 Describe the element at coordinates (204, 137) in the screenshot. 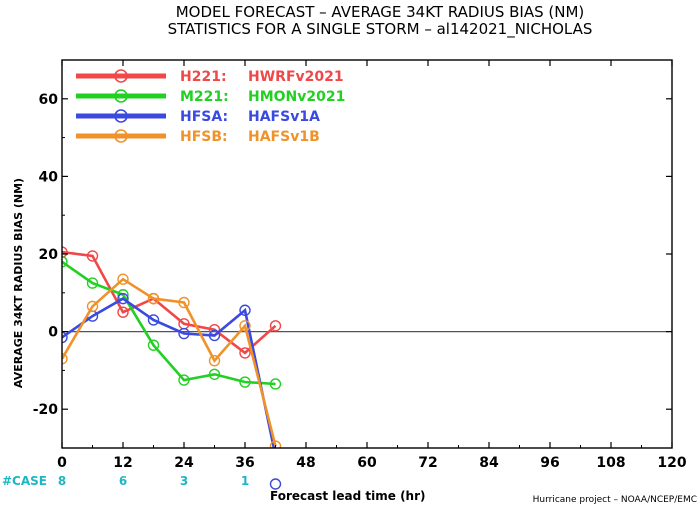

I see `legend-label-hfsb: HFSB:` at that location.